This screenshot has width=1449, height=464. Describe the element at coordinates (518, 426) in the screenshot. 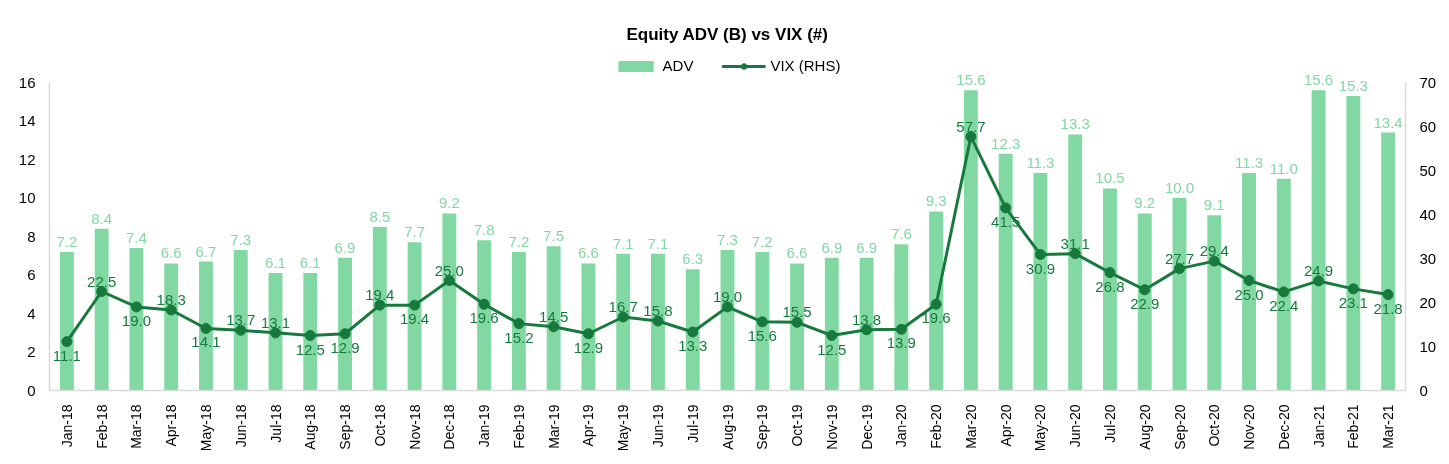

I see `x-tick-label: Feb-19` at that location.